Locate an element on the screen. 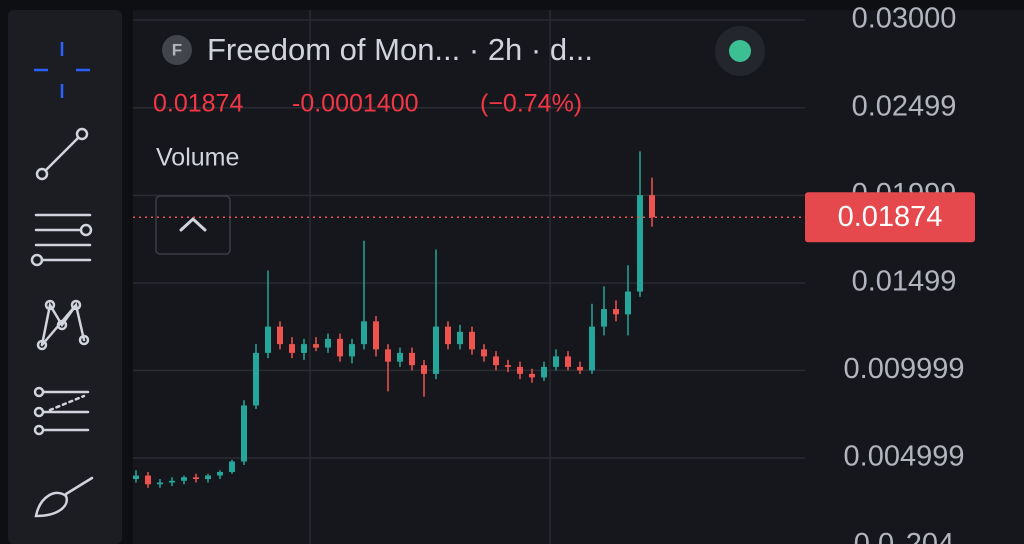  fib-tool is located at coordinates (61, 411).